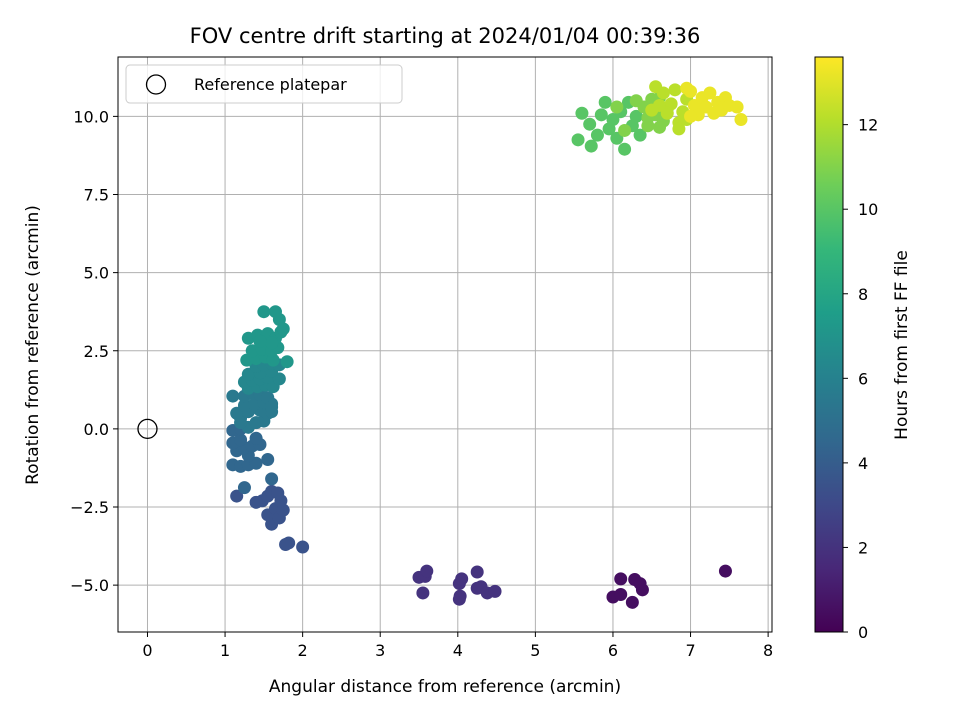 The height and width of the screenshot is (720, 960). I want to click on y-axis-label: Rotation from reference (arcmin), so click(33, 345).